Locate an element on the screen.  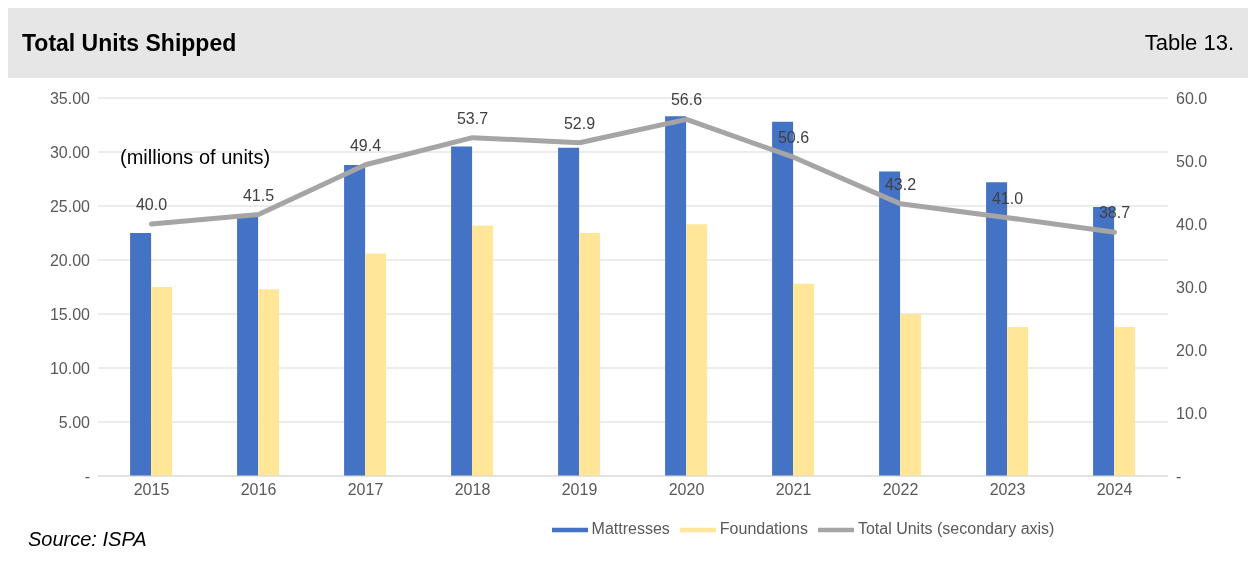
y2-tick-label: 10.0 is located at coordinates (1192, 413).